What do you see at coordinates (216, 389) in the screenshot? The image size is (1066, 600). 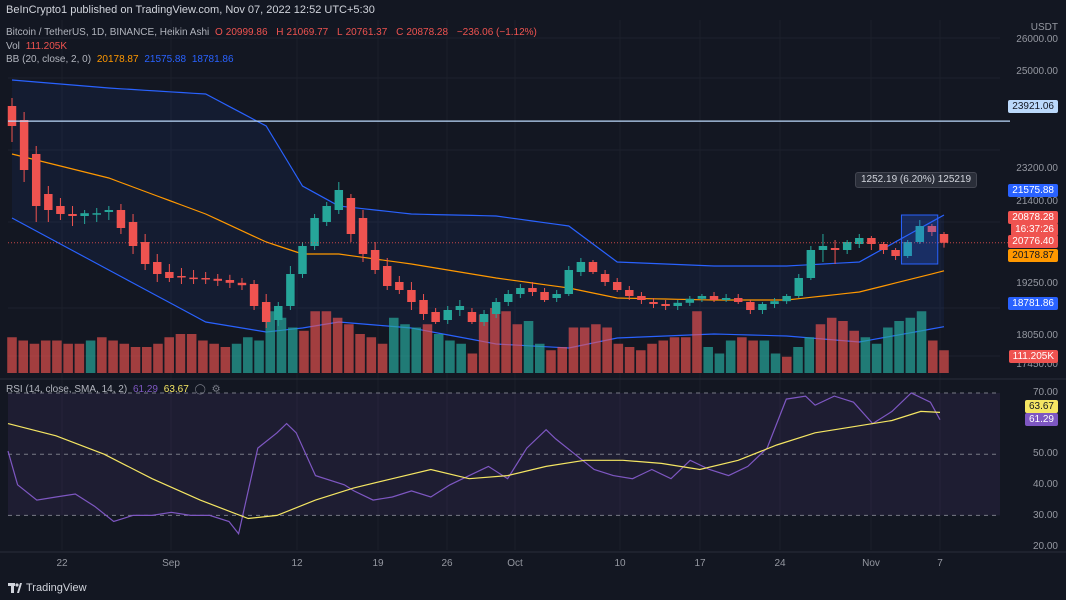 I see `settings-icon: ⚙` at bounding box center [216, 389].